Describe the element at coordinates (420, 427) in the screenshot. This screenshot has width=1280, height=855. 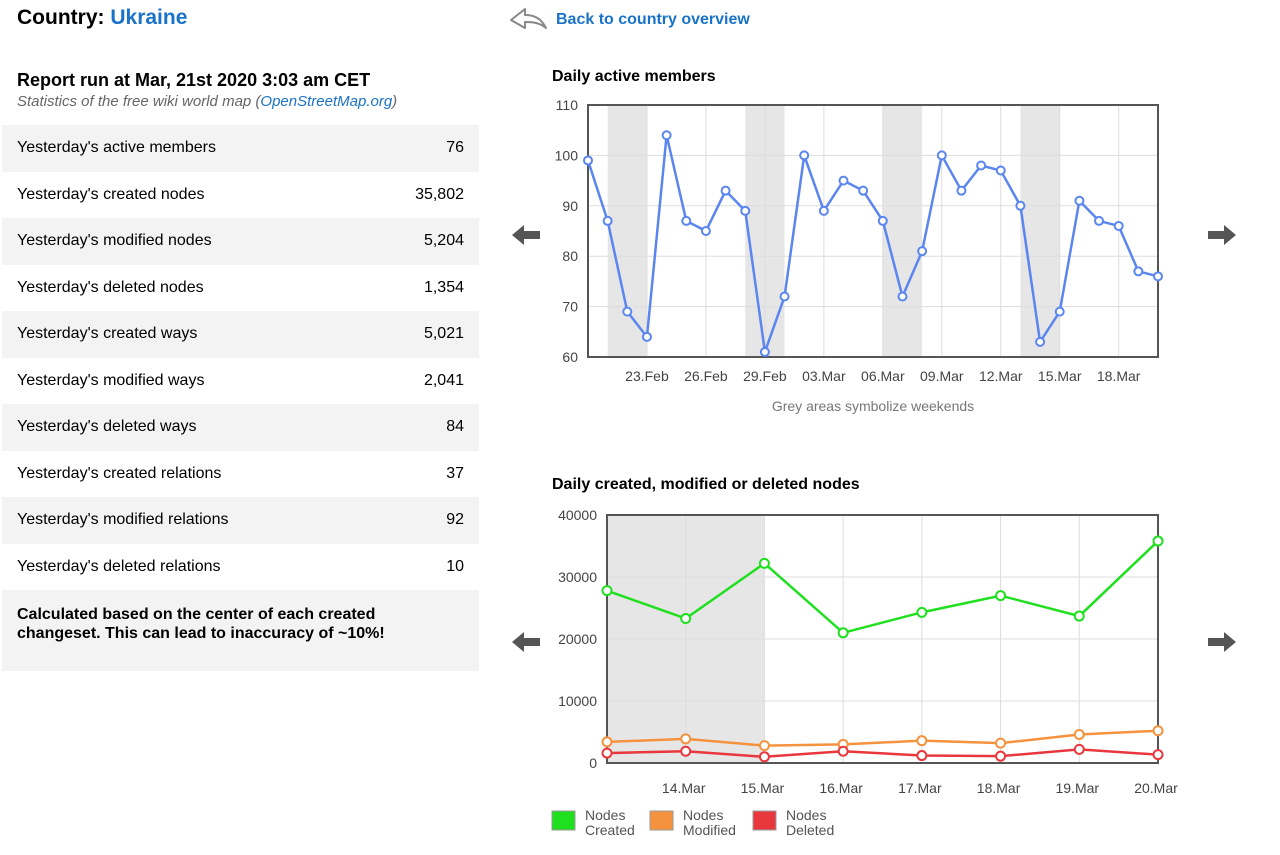
I see `stat-value: 84` at that location.